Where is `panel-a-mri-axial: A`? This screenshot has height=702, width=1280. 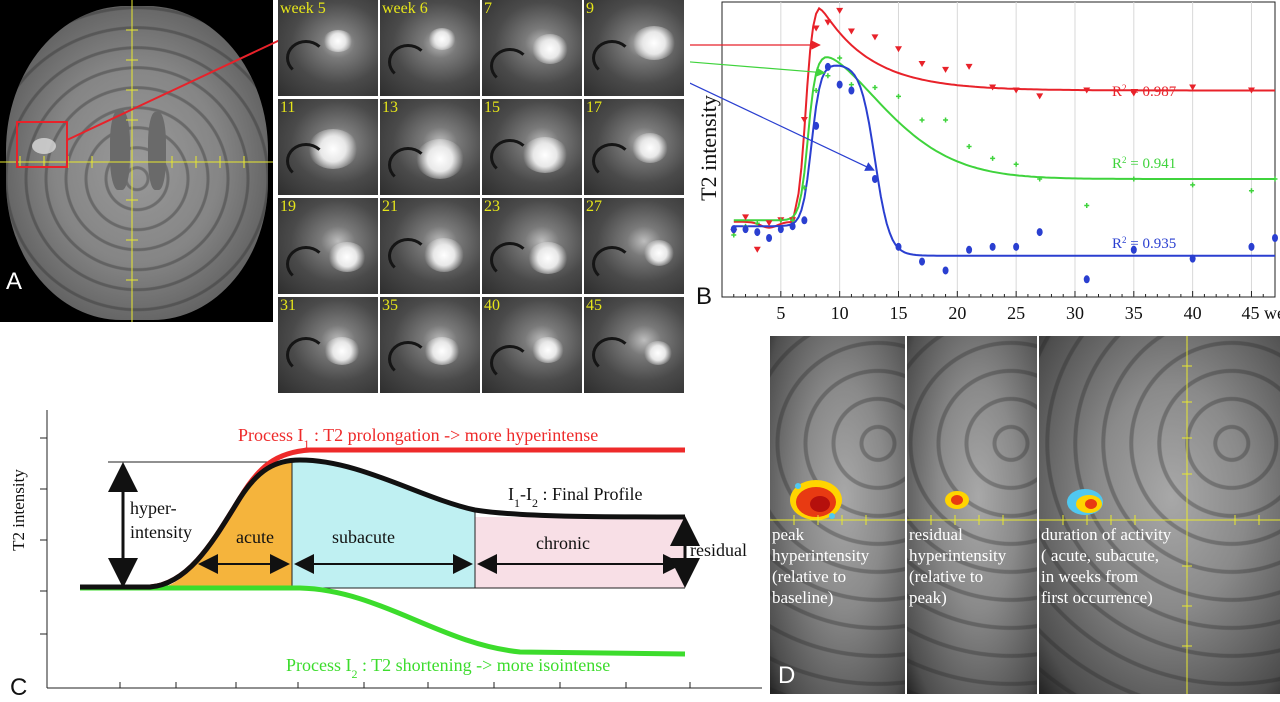
panel-a-mri-axial: A is located at coordinates (136, 161).